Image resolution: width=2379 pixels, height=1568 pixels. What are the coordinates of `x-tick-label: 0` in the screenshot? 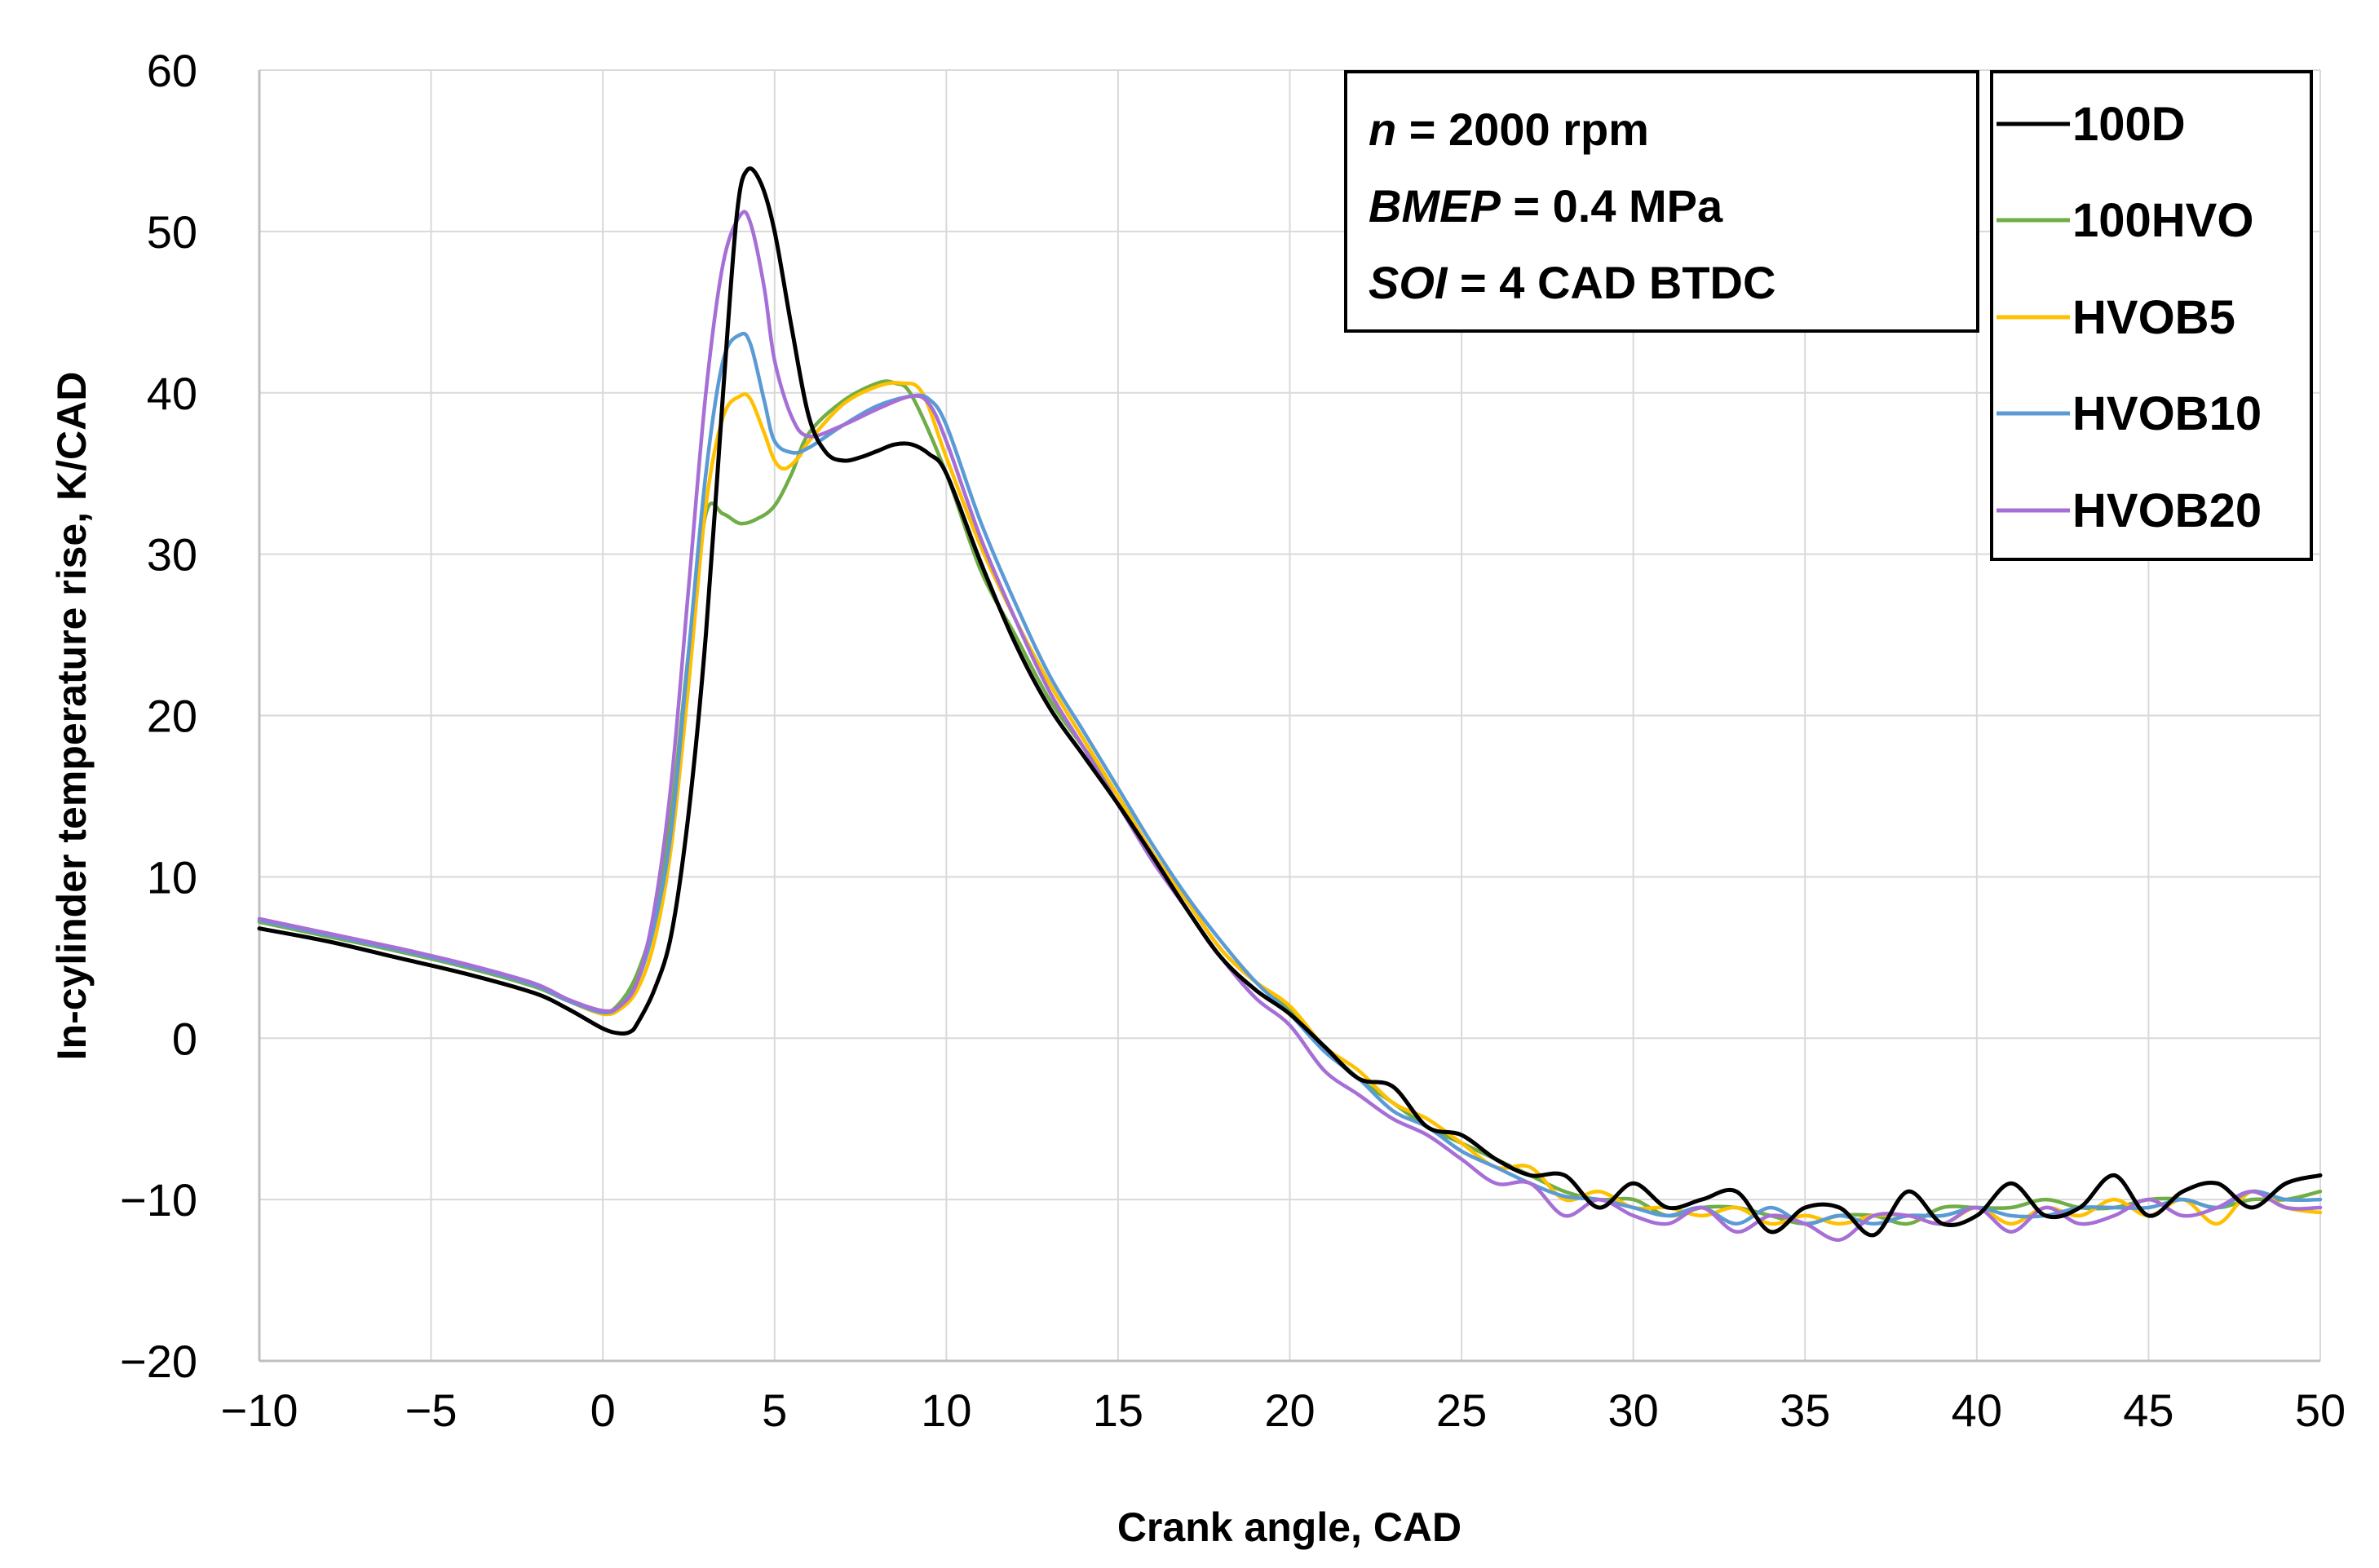 It's located at (603, 1410).